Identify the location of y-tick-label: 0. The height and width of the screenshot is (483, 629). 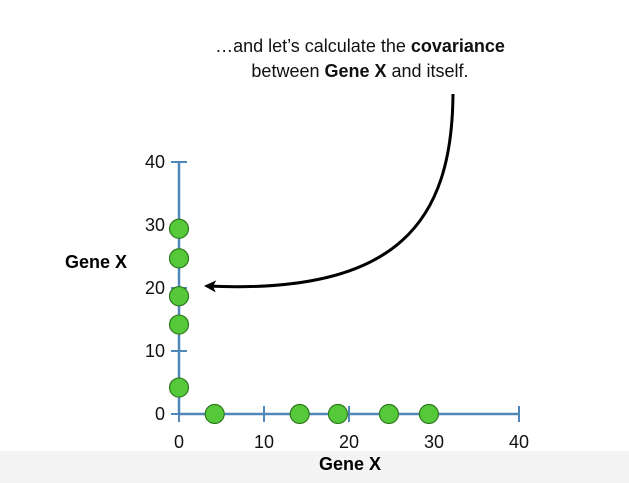
(160, 414).